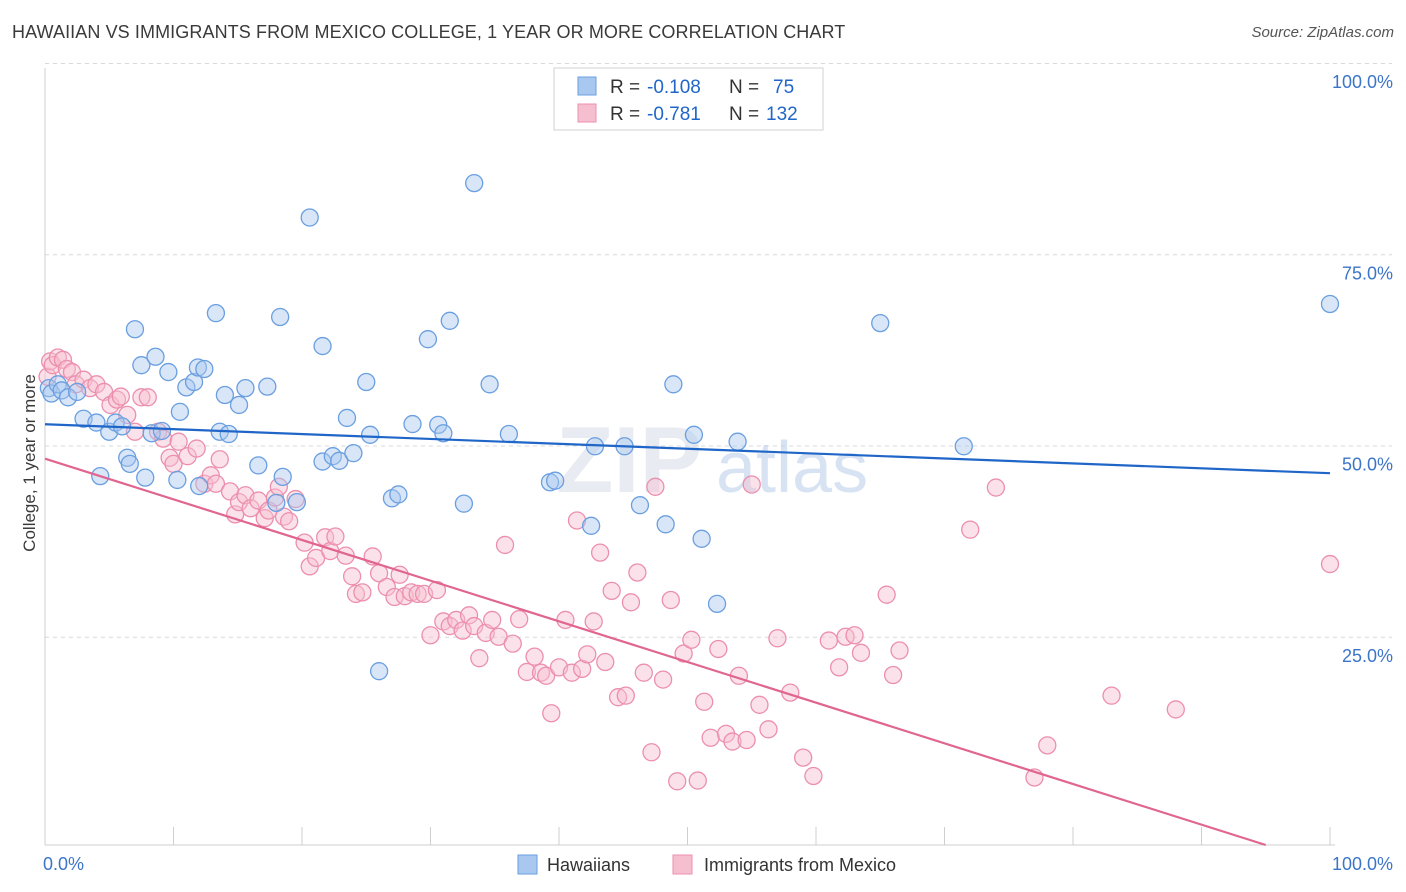  What do you see at coordinates (587, 86) in the screenshot?
I see `legend-swatch-blue` at bounding box center [587, 86].